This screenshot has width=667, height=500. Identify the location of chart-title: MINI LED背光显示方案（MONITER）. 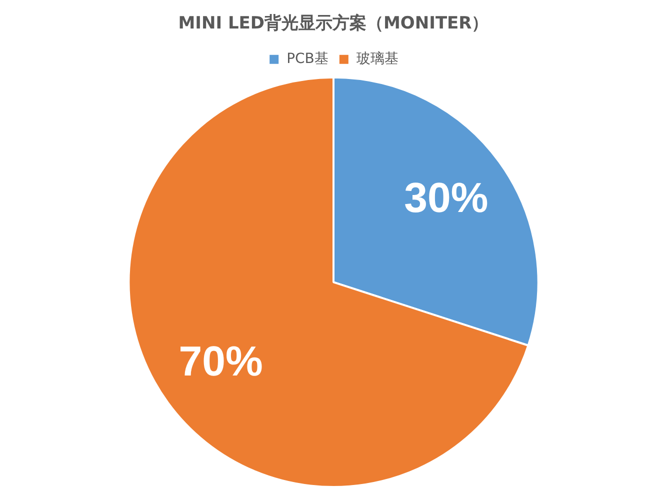
(333, 23).